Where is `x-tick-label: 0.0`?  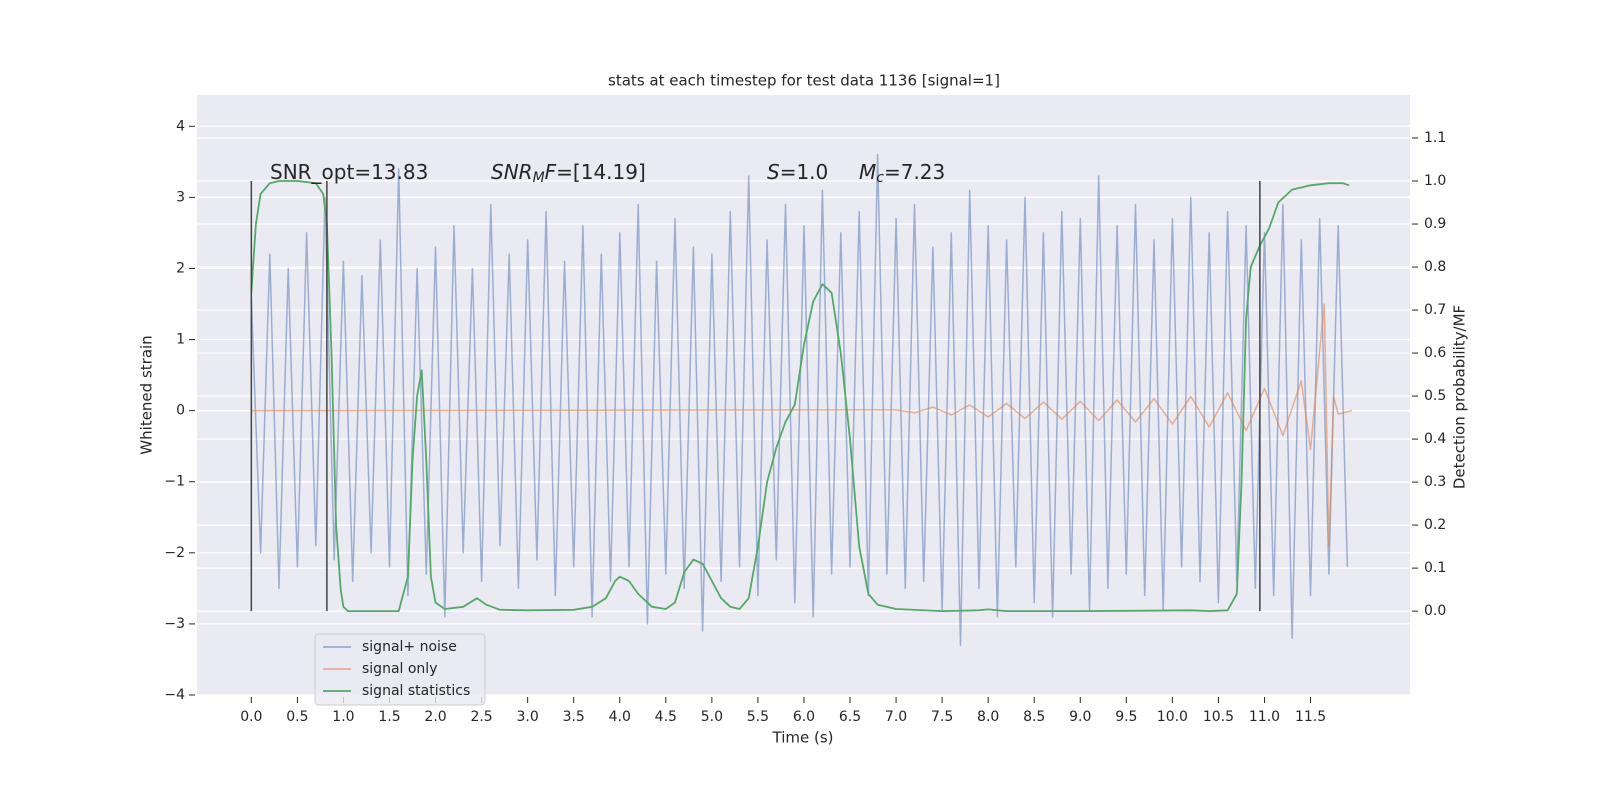 x-tick-label: 0.0 is located at coordinates (251, 717).